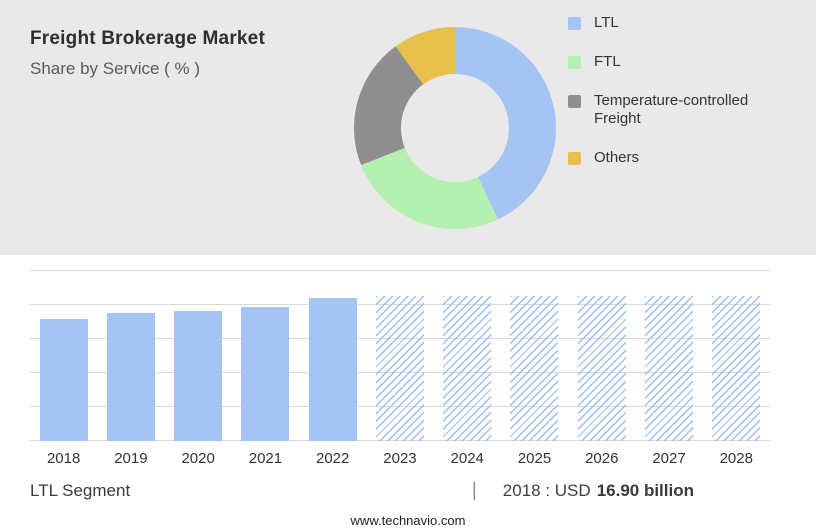  What do you see at coordinates (147, 38) in the screenshot?
I see `page-title: Freight Brokerage Market` at bounding box center [147, 38].